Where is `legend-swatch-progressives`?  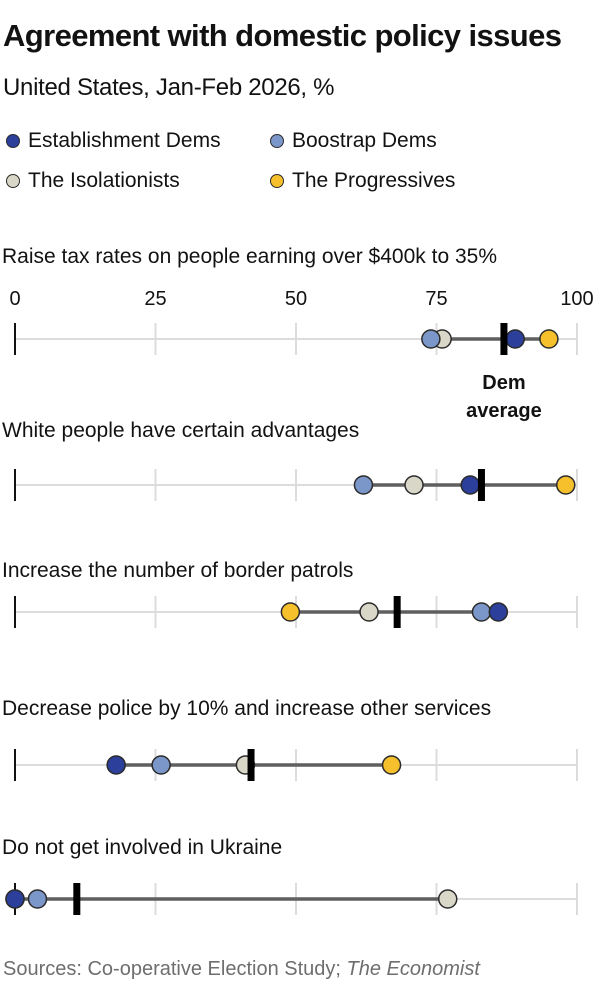 legend-swatch-progressives is located at coordinates (277, 181).